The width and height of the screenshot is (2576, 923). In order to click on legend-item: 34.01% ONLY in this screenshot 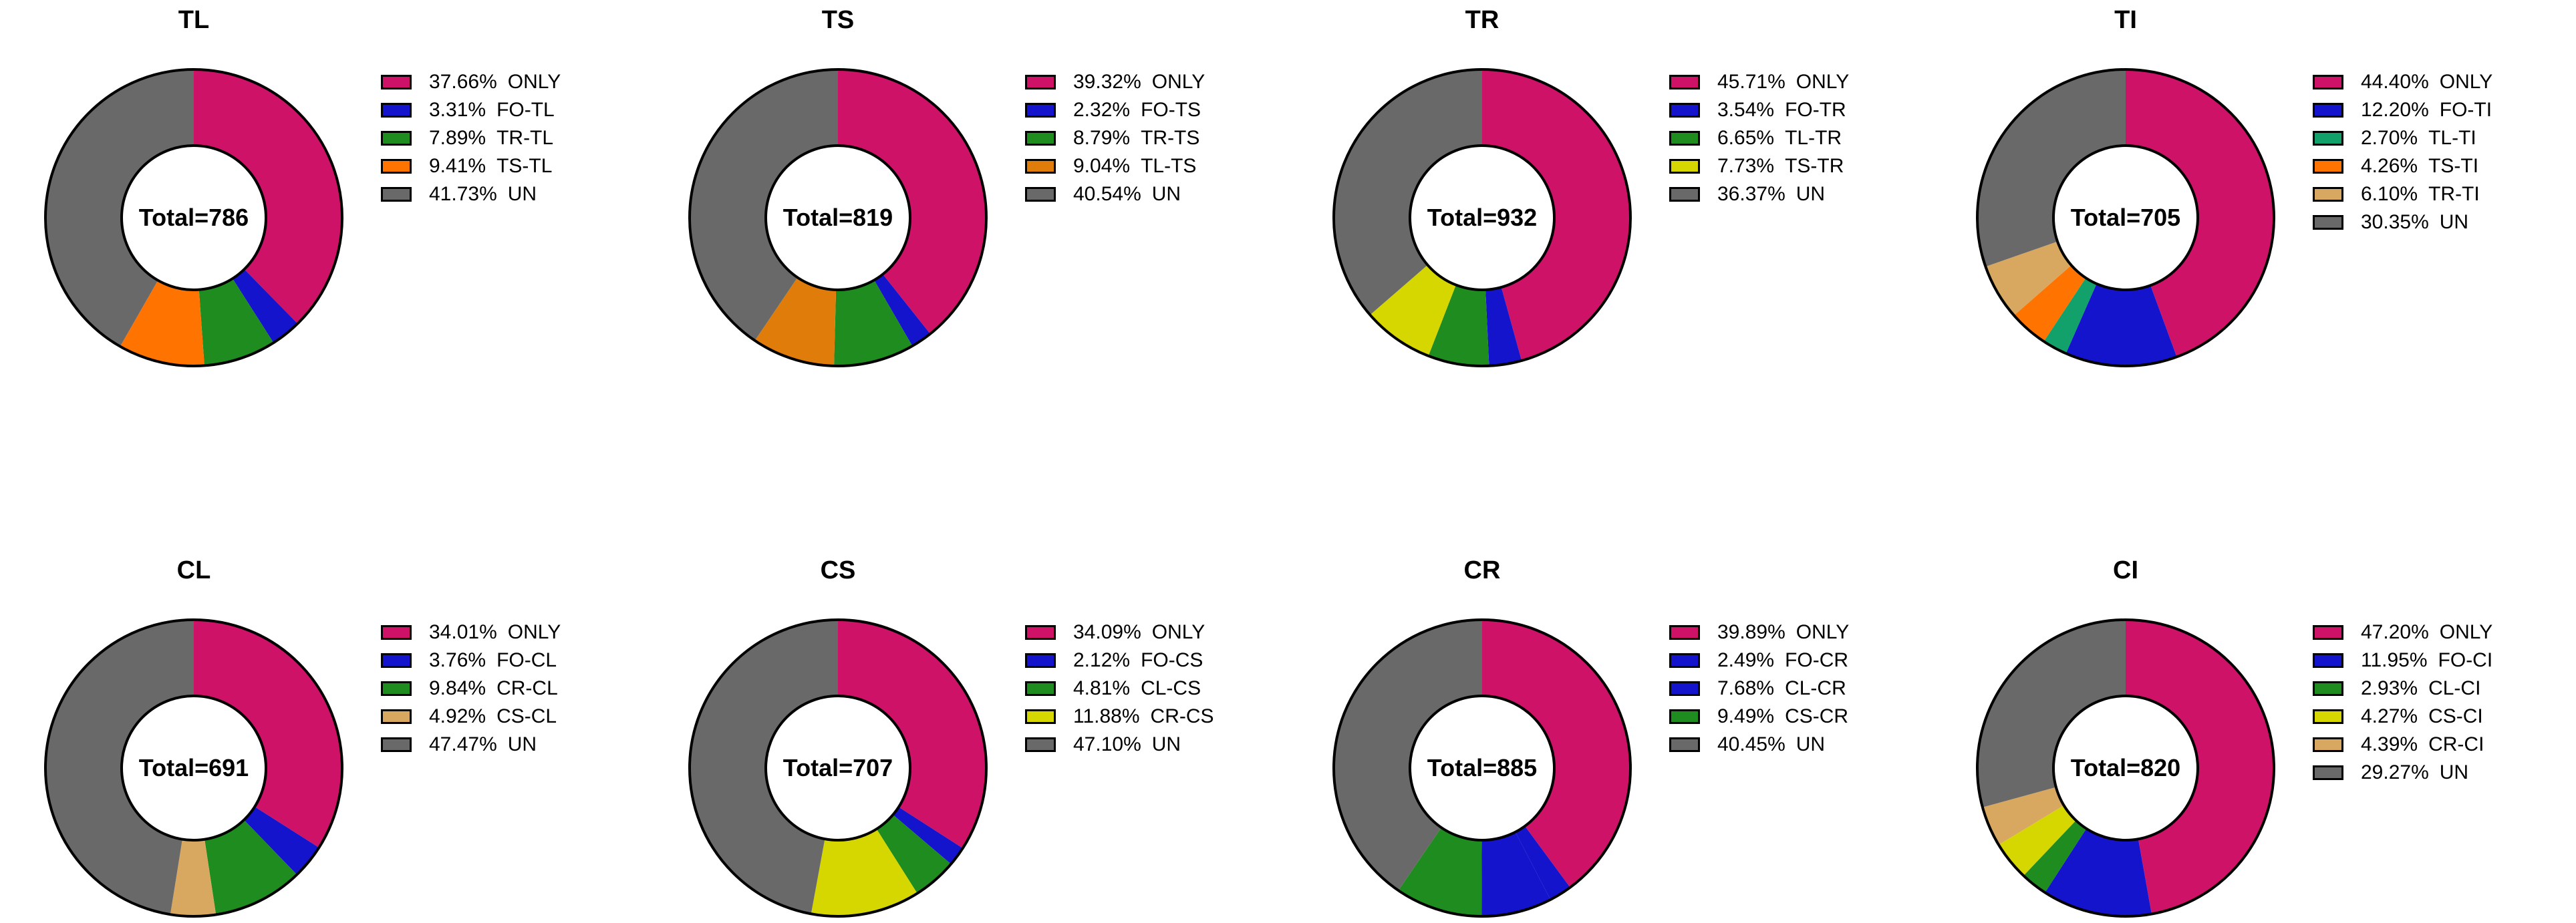, I will do `click(471, 632)`.